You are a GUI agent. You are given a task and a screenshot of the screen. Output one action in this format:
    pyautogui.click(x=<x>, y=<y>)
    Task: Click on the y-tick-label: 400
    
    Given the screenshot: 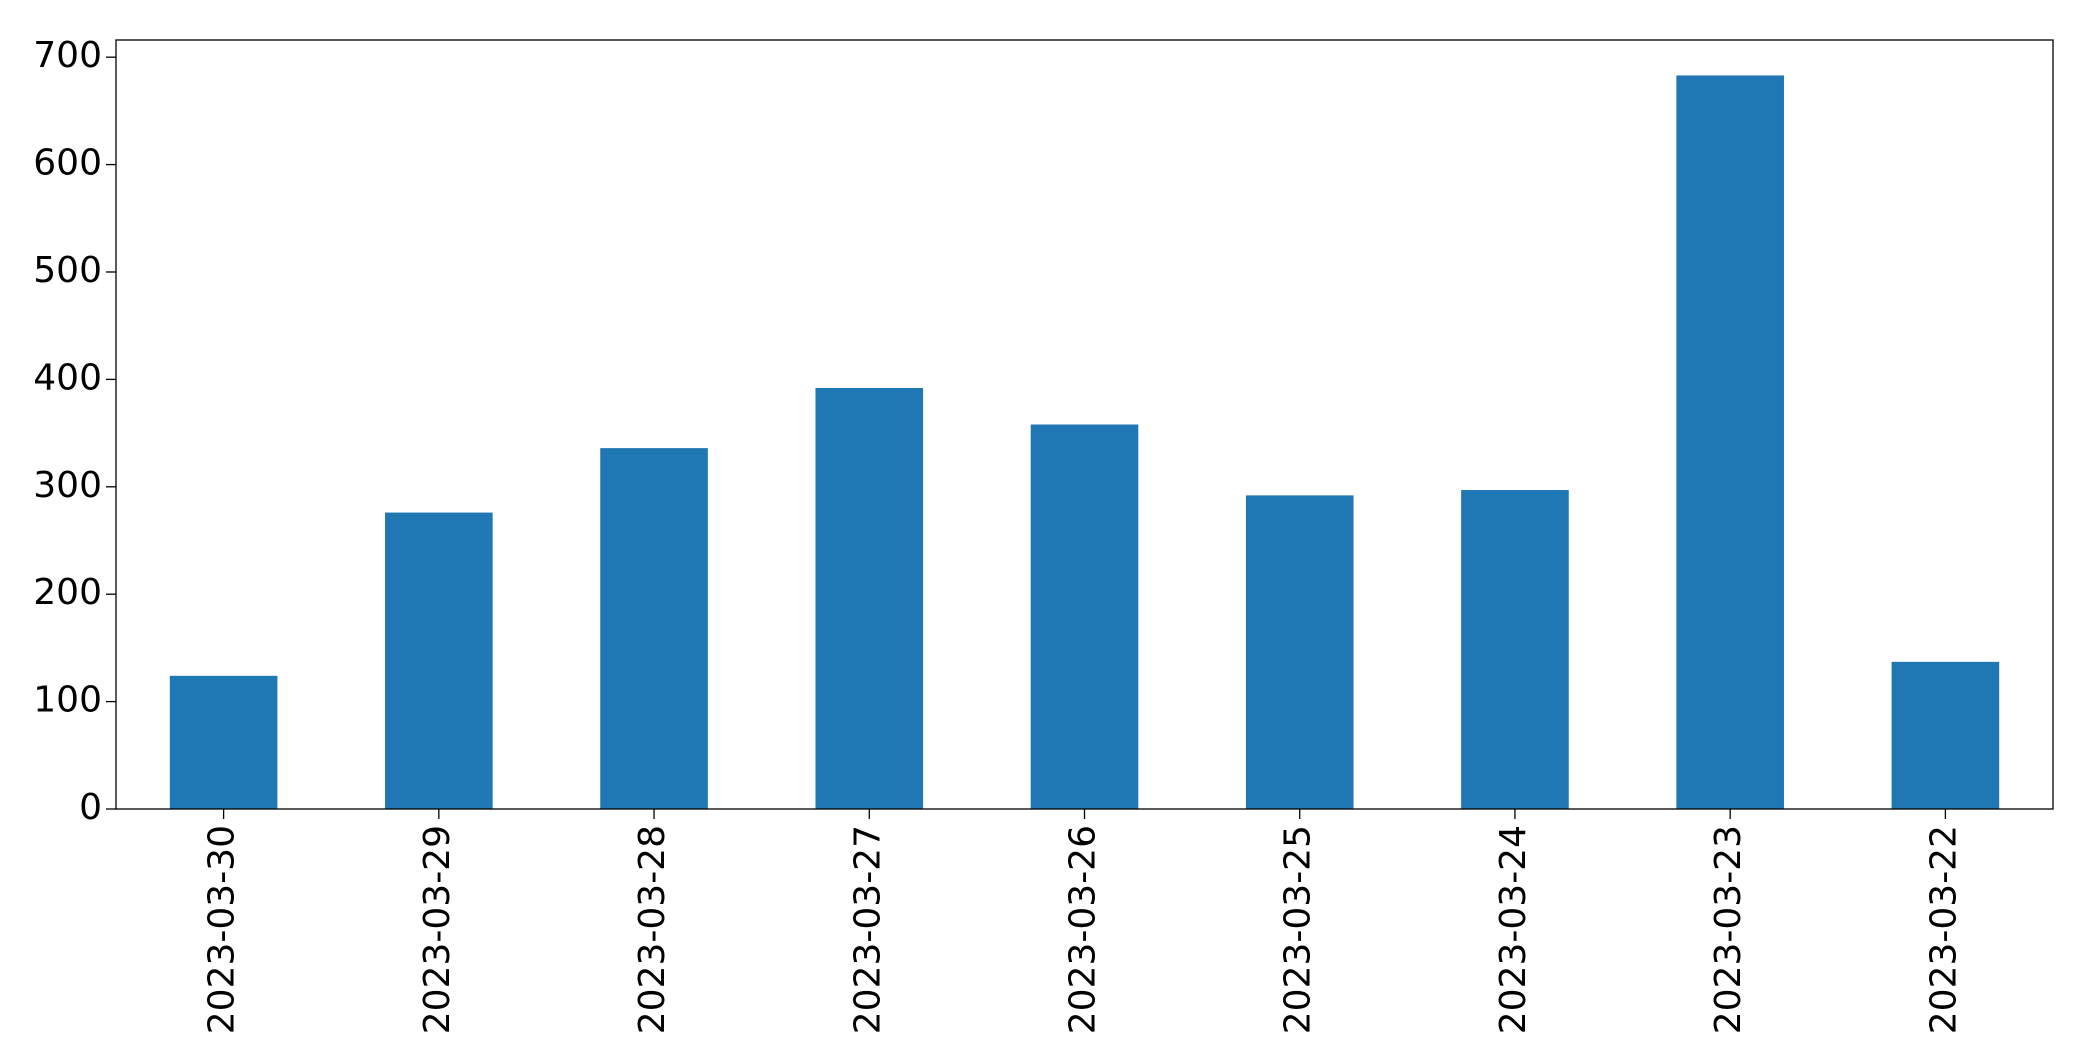 What is the action you would take?
    pyautogui.click(x=67, y=377)
    